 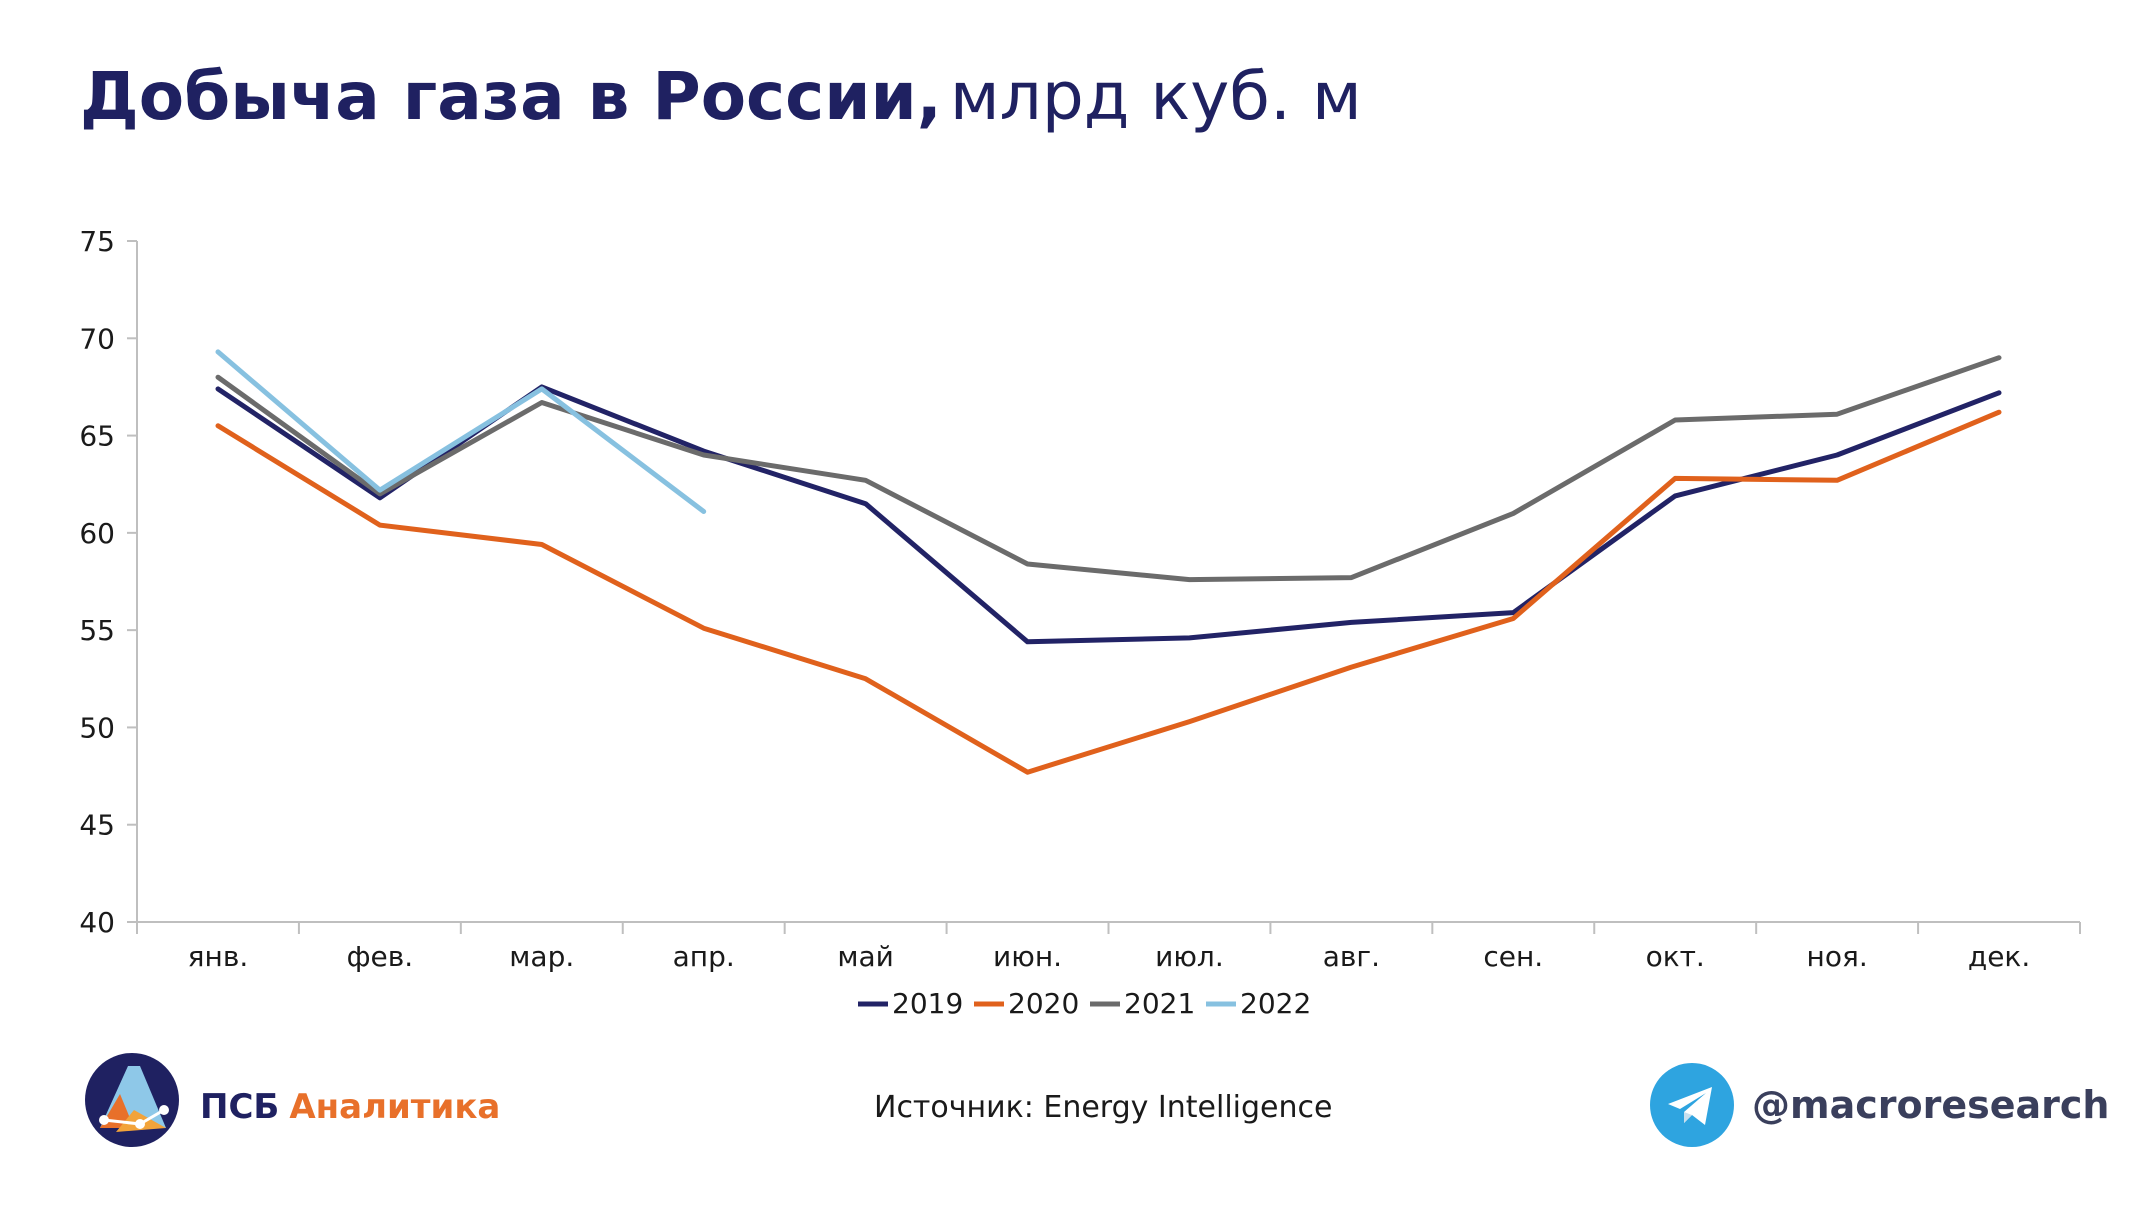 What do you see at coordinates (461, 431) in the screenshot?
I see `series-line-2022` at bounding box center [461, 431].